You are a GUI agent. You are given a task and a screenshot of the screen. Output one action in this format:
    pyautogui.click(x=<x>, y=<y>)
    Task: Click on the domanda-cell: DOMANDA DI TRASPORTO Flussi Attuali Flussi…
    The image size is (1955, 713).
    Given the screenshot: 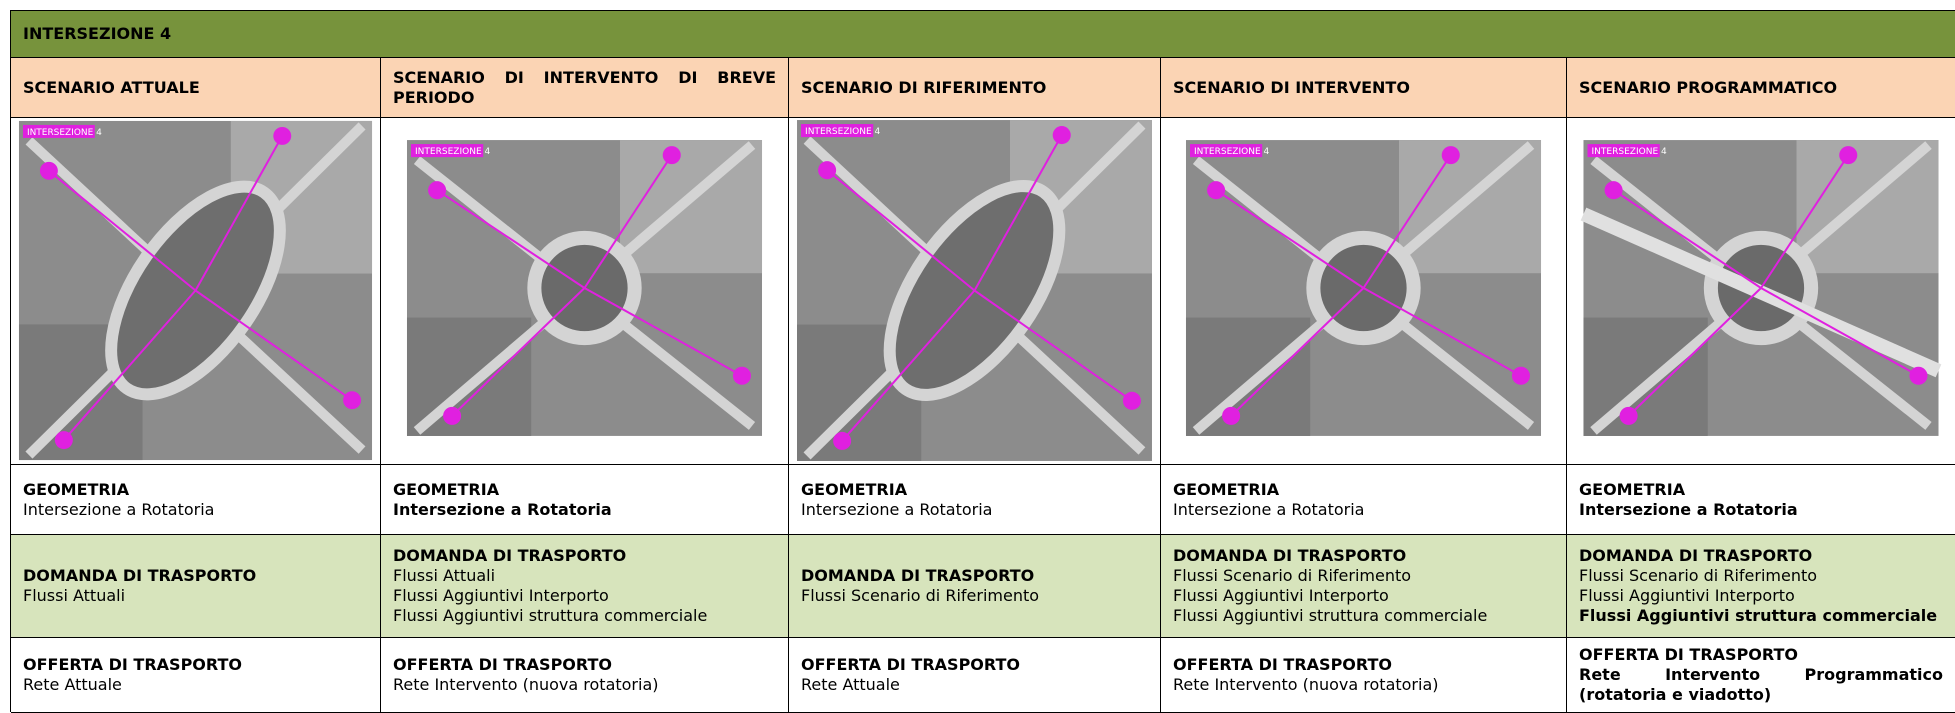 What is the action you would take?
    pyautogui.click(x=585, y=586)
    